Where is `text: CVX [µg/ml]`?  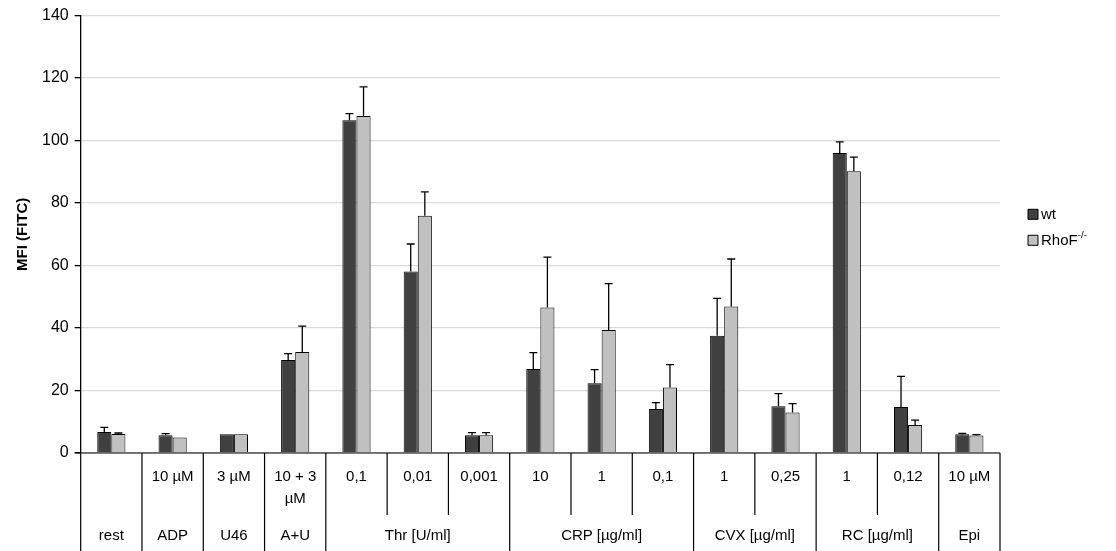
text: CVX [µg/ml] is located at coordinates (755, 535).